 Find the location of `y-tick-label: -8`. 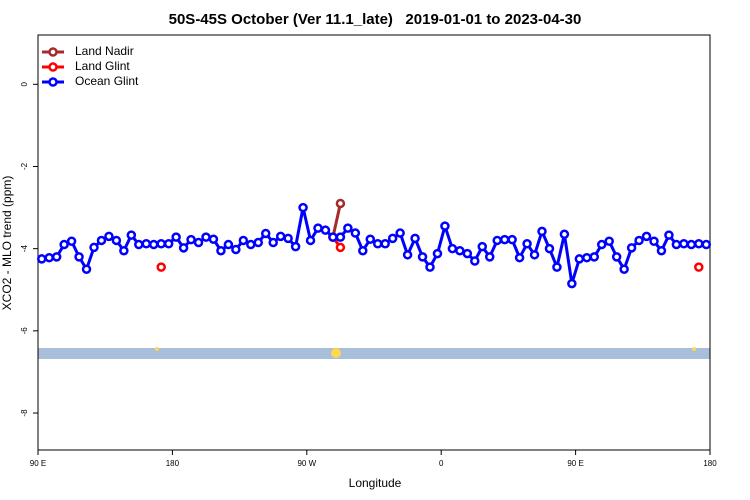

y-tick-label: -8 is located at coordinates (24, 413).